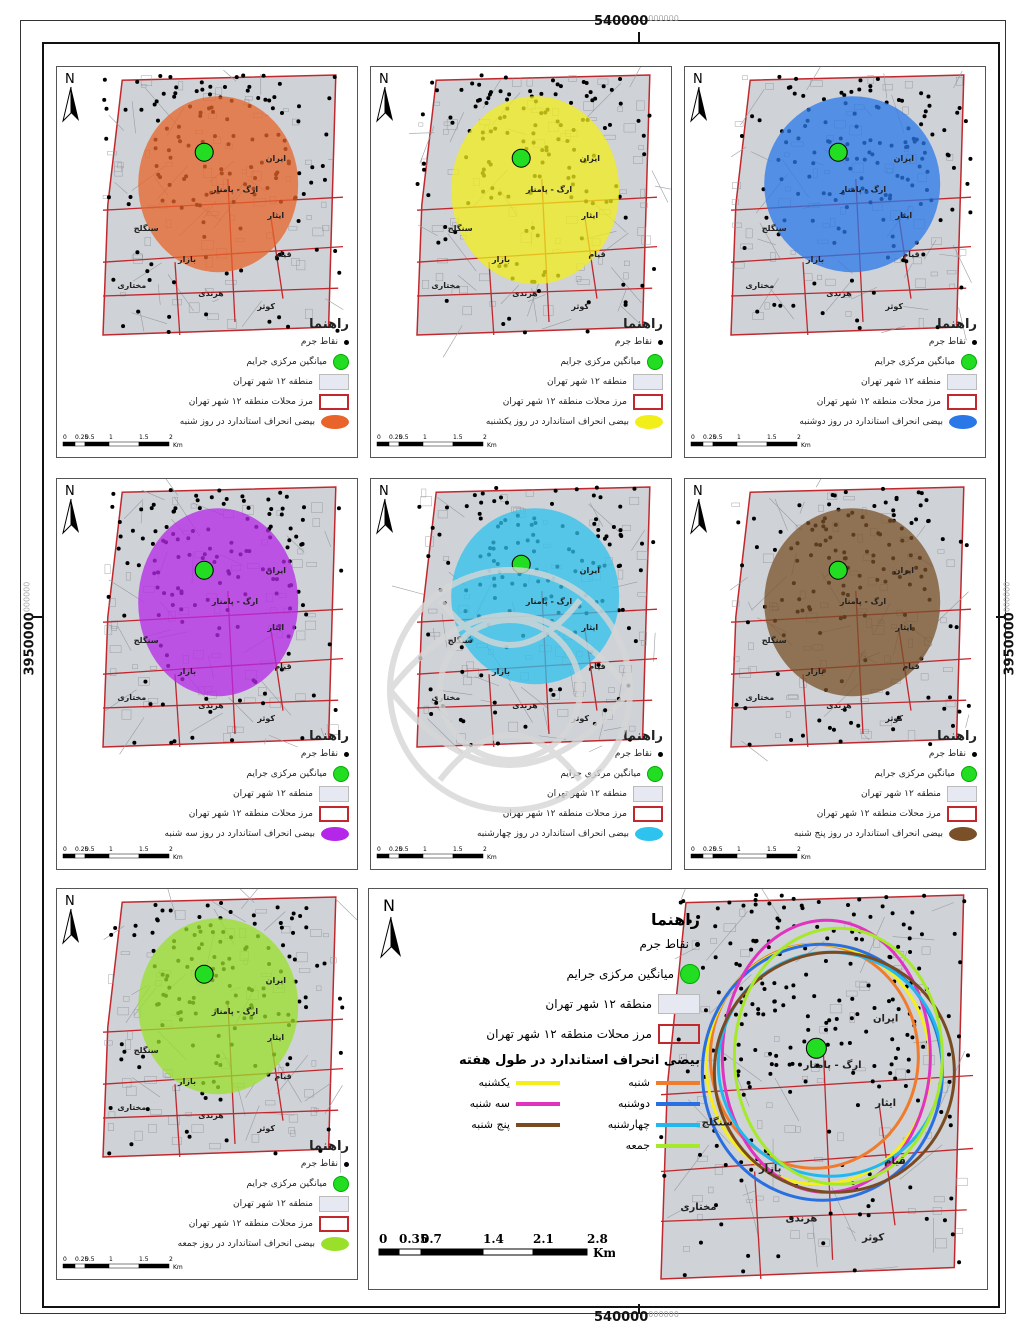 The width and height of the screenshot is (1020, 1332). I want to click on neighborhood-label: سنگلج, so click(146, 228).